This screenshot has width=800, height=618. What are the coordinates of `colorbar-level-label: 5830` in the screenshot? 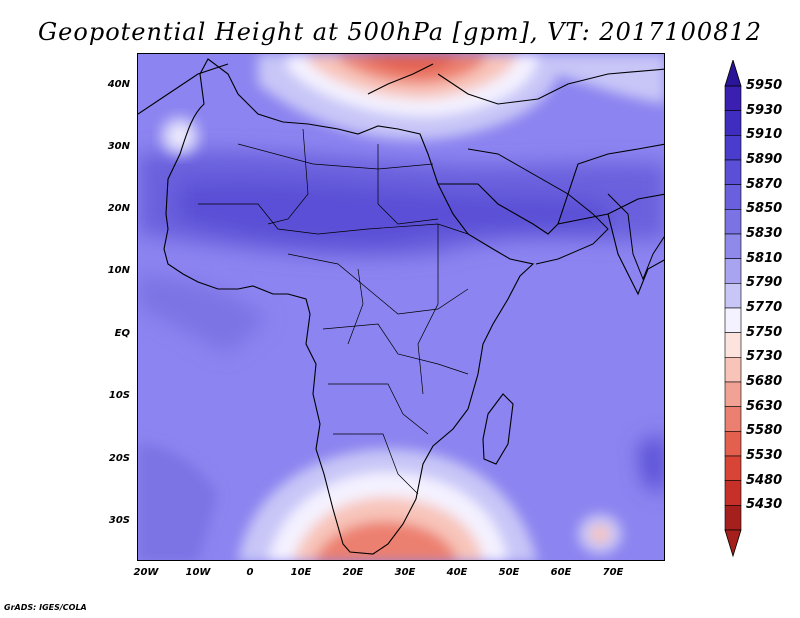 It's located at (764, 233).